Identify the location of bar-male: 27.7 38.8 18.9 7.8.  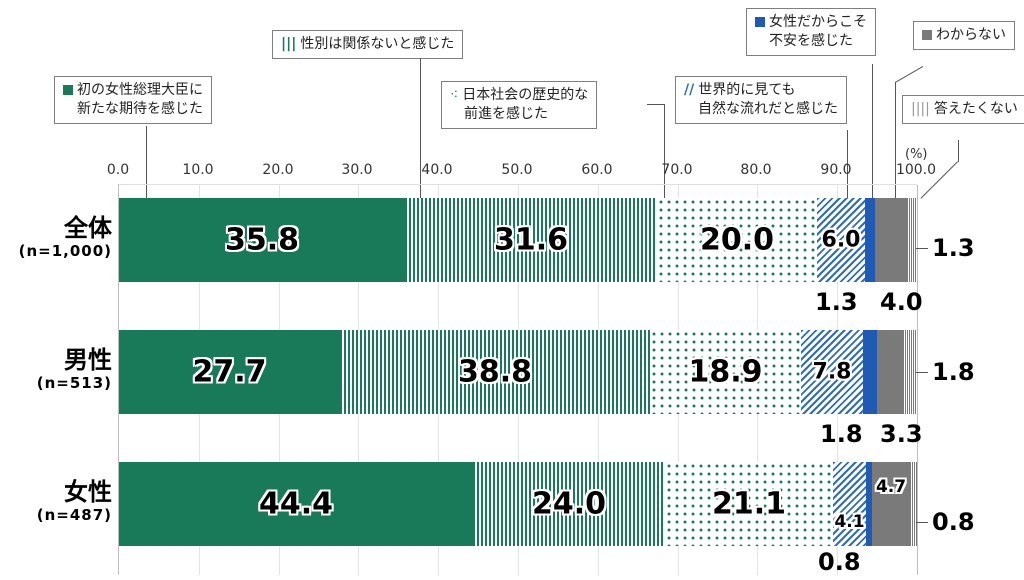
(518, 372).